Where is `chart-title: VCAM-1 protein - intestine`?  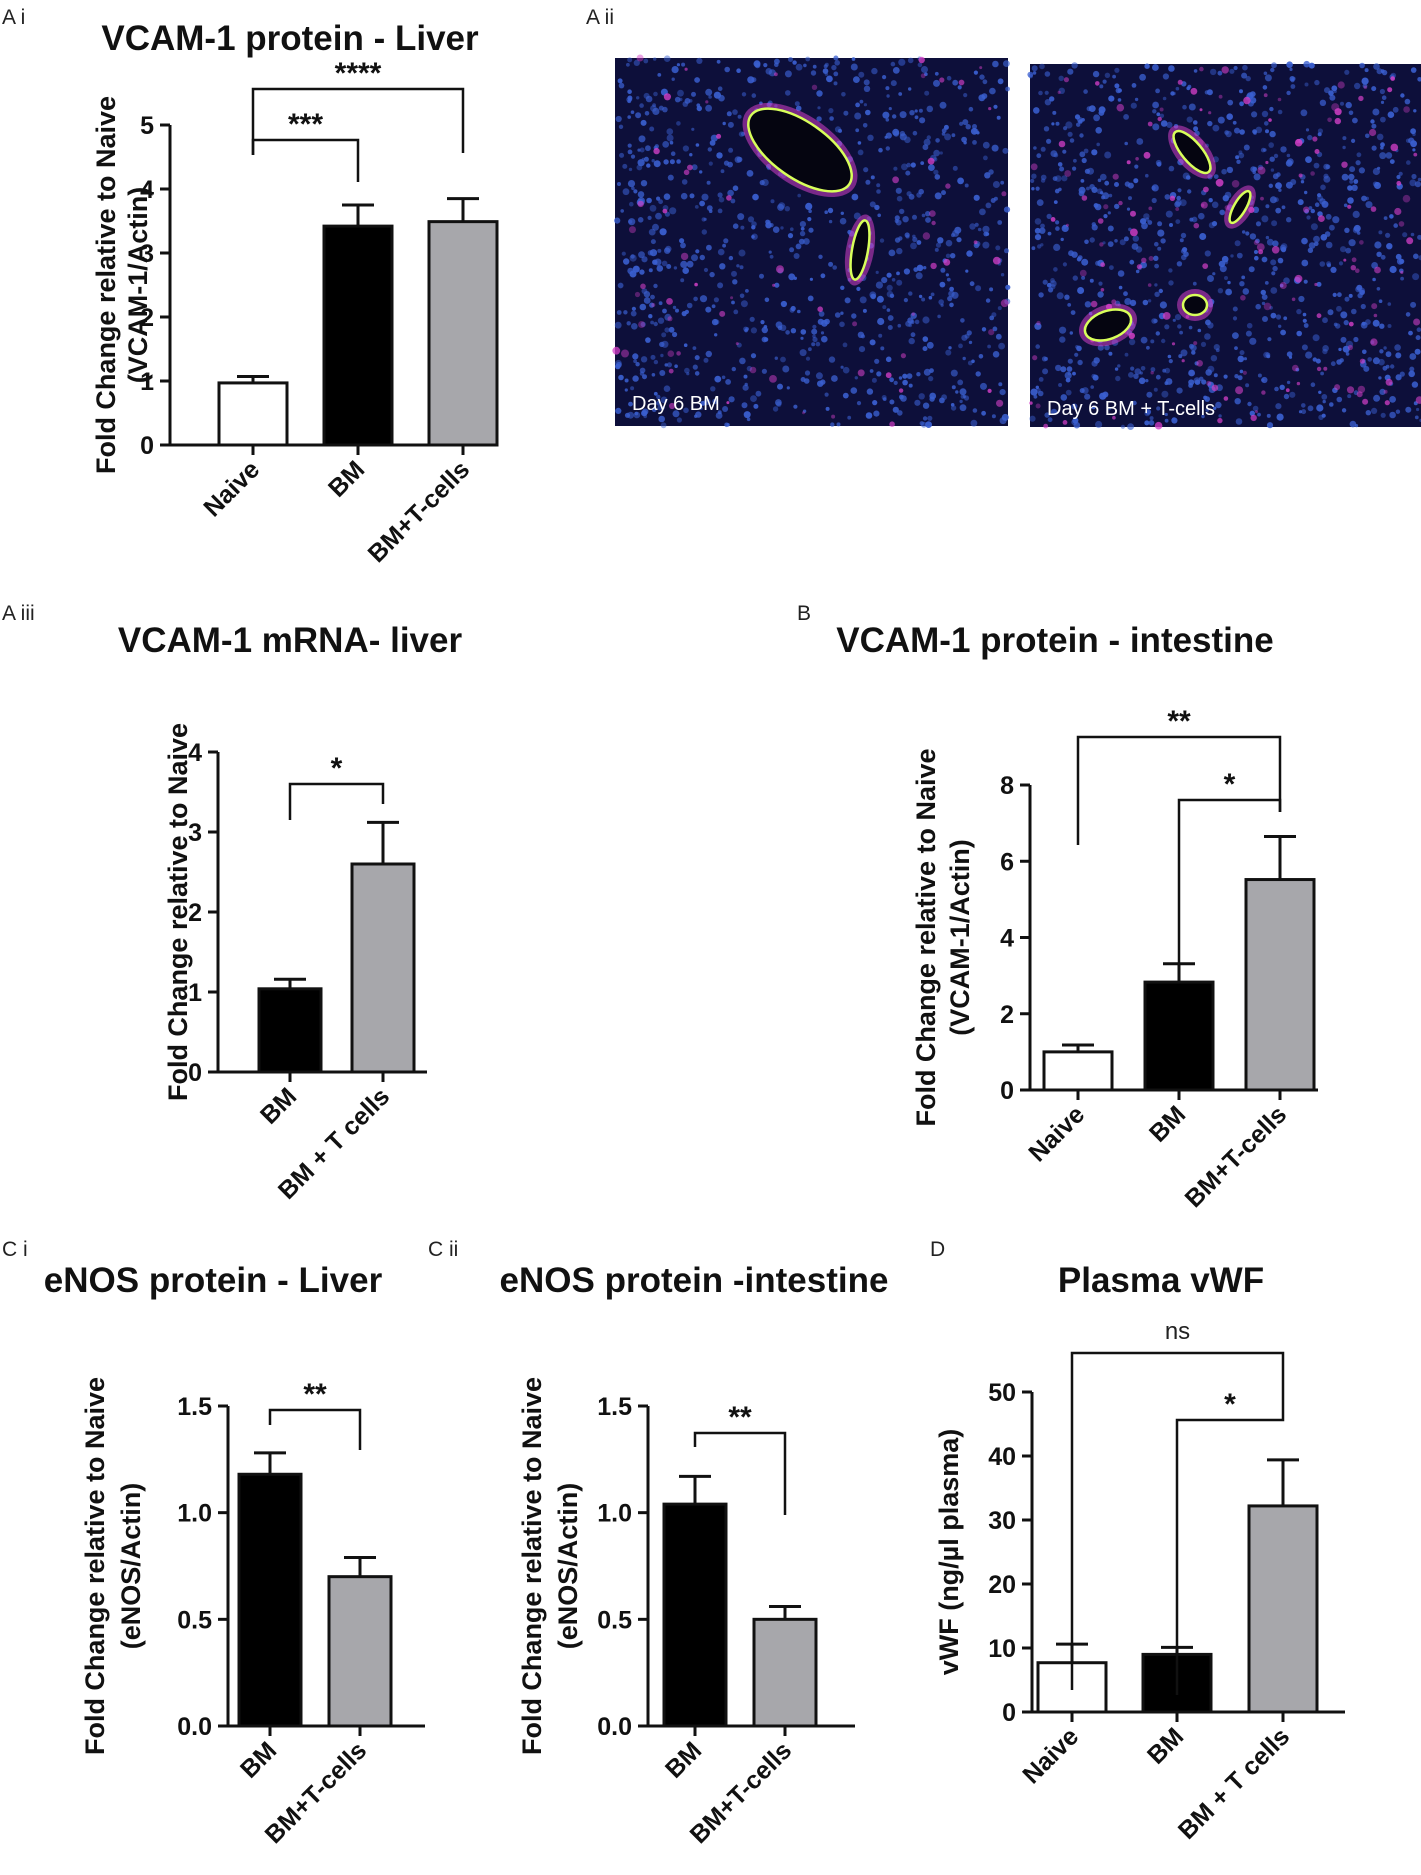
chart-title: VCAM-1 protein - intestine is located at coordinates (1055, 640).